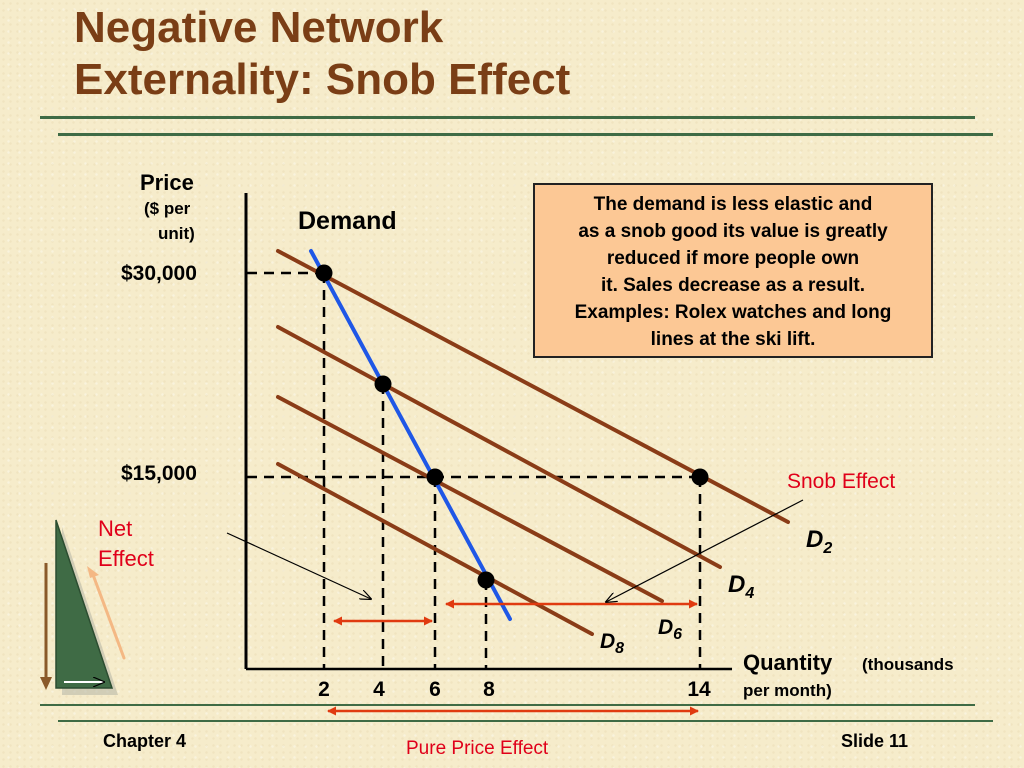 The height and width of the screenshot is (768, 1024). I want to click on footer-rule-bottom, so click(525, 721).